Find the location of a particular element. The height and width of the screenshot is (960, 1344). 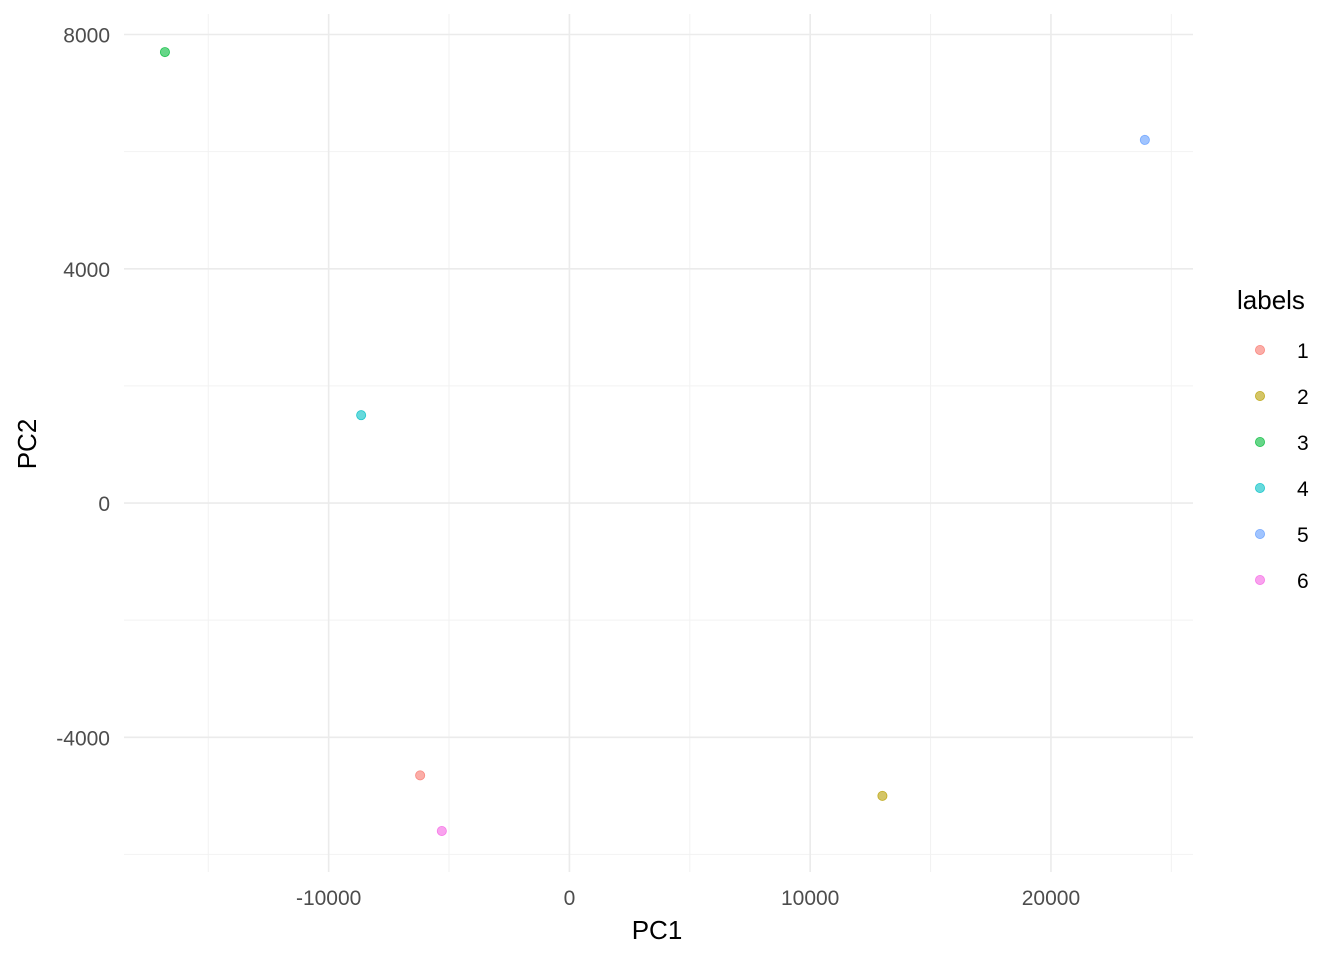

x-tick-label: 0 is located at coordinates (570, 898).